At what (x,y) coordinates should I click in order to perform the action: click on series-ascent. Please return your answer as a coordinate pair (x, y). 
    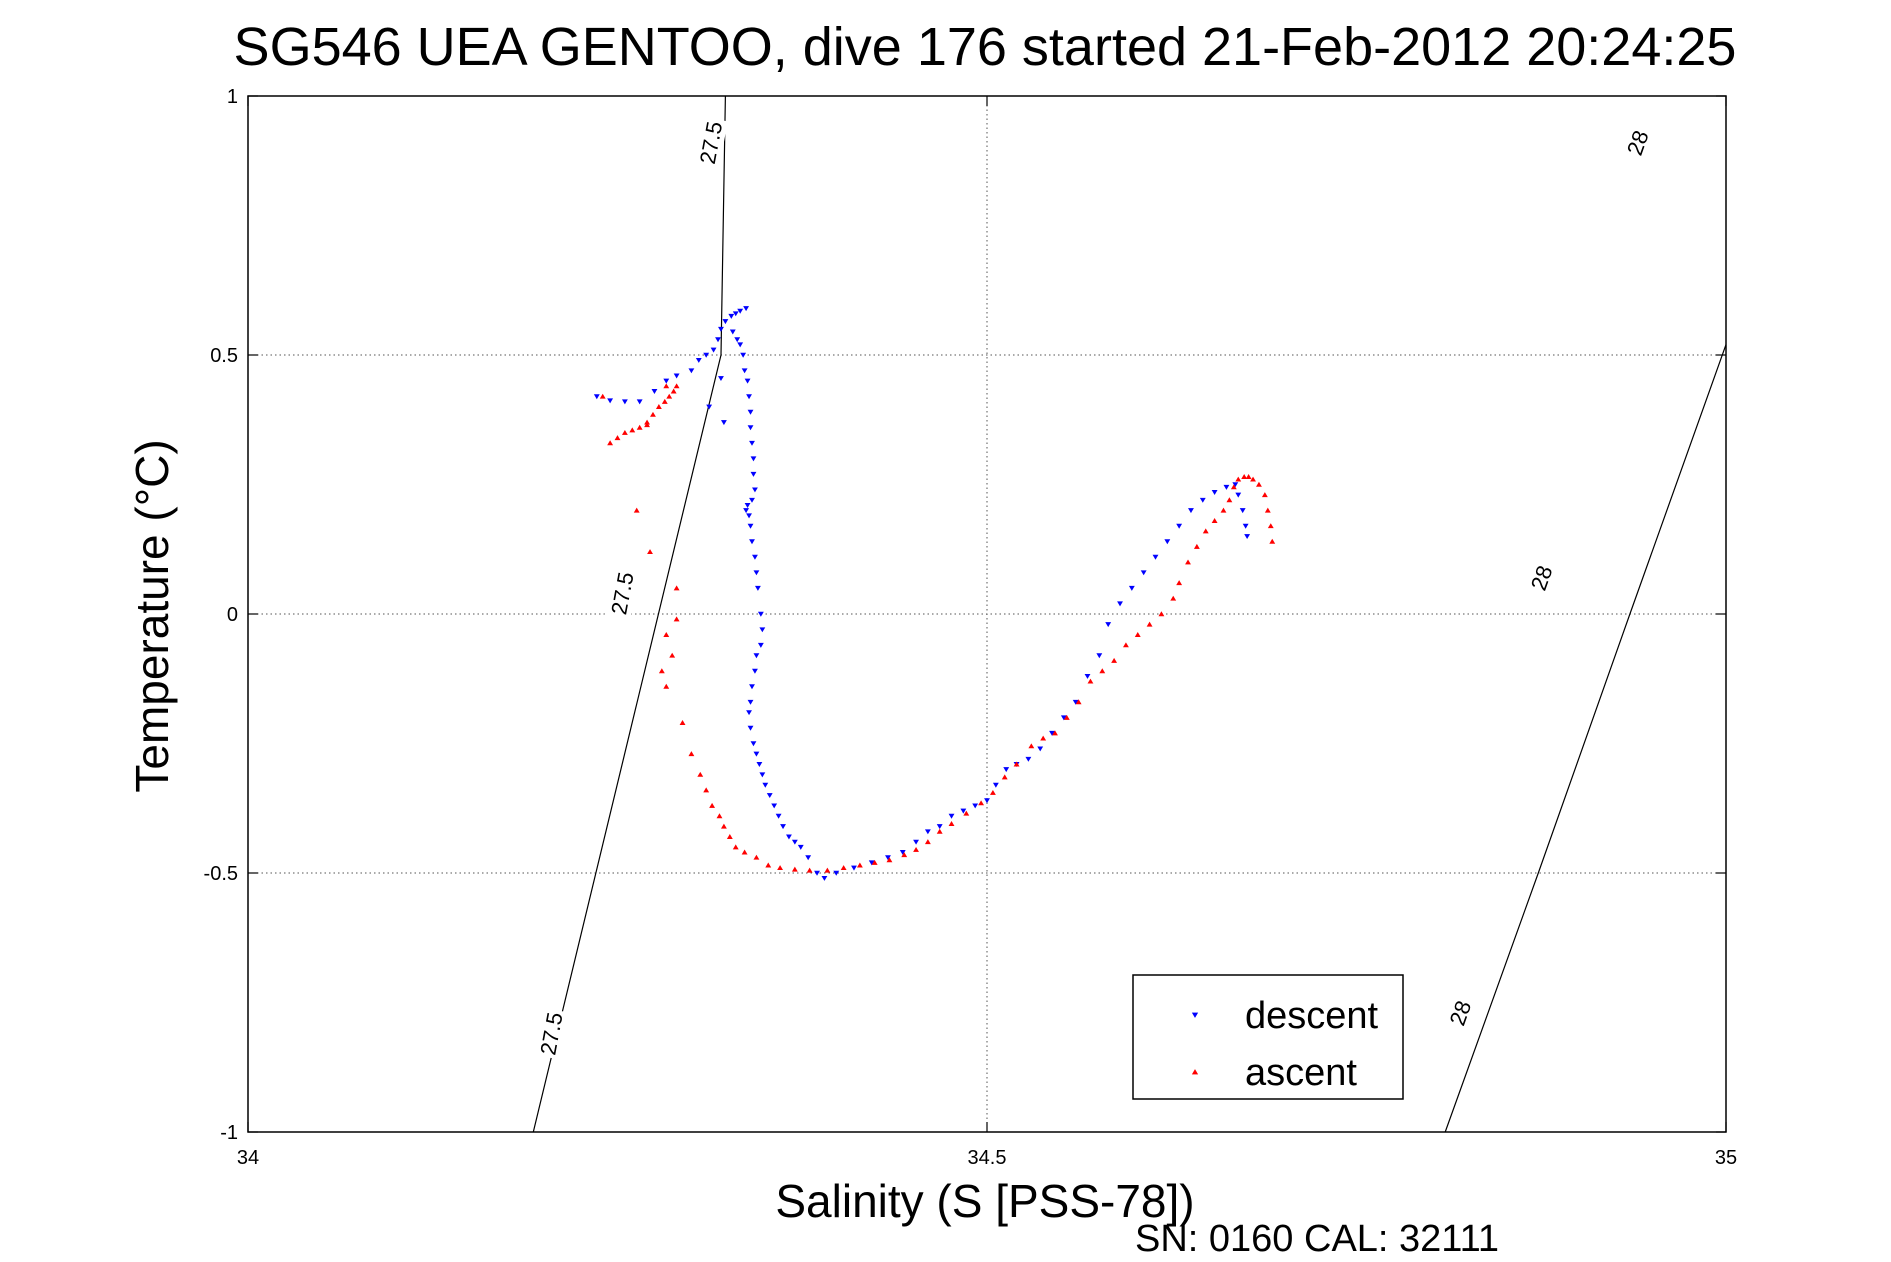
    Looking at the image, I should click on (937, 628).